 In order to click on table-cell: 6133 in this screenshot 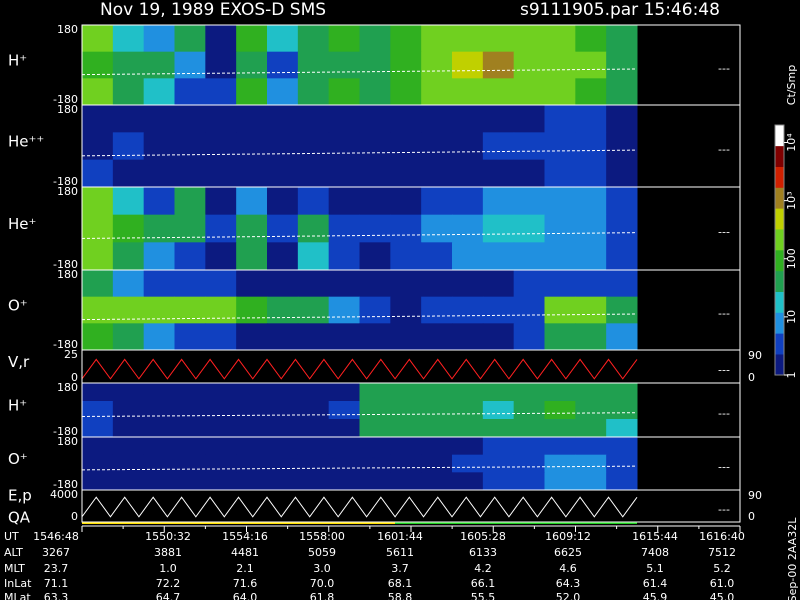, I will do `click(483, 552)`.